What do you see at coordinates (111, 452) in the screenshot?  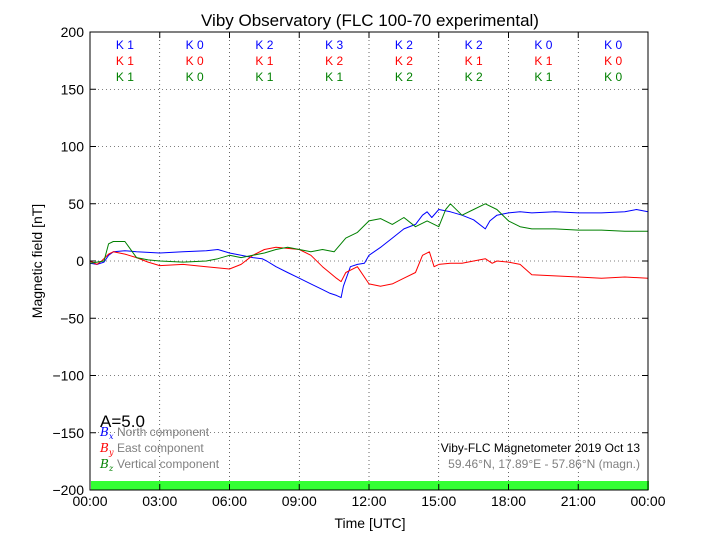 I see `legend-subscript: y` at bounding box center [111, 452].